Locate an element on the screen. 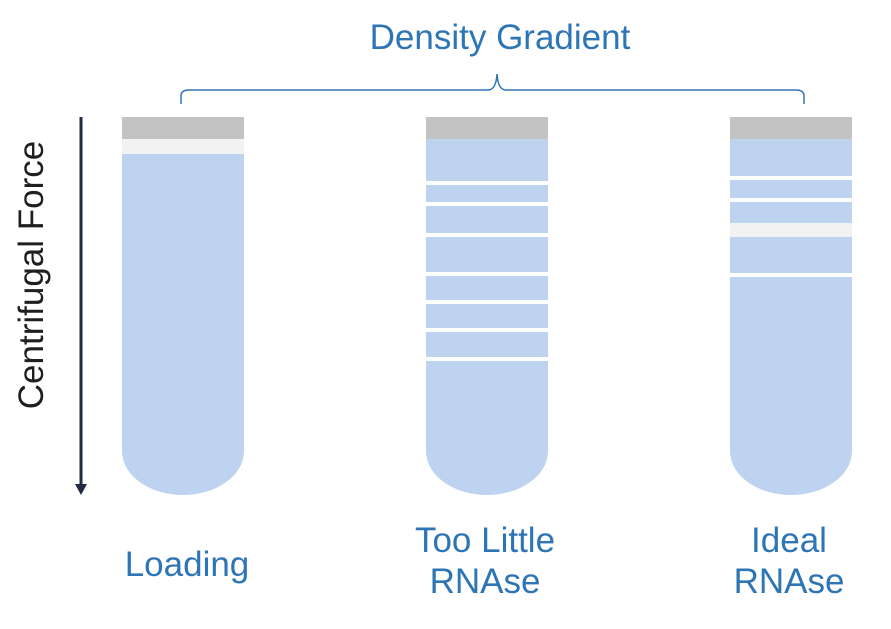  tube-loading is located at coordinates (183, 306).